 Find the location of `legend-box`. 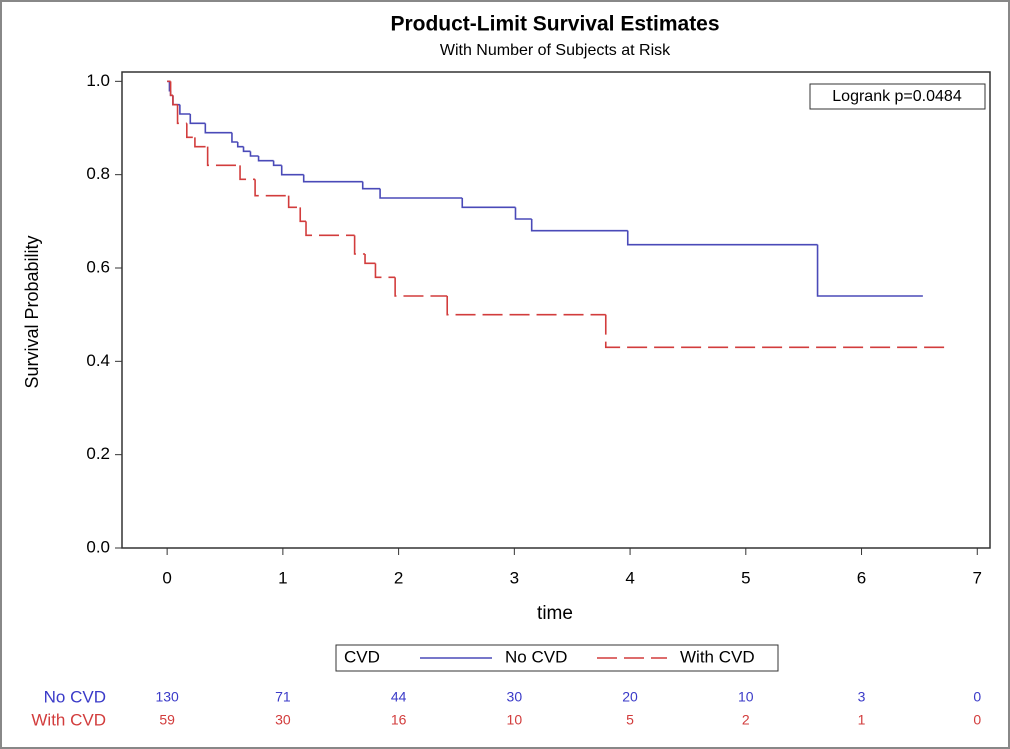

legend-box is located at coordinates (557, 658).